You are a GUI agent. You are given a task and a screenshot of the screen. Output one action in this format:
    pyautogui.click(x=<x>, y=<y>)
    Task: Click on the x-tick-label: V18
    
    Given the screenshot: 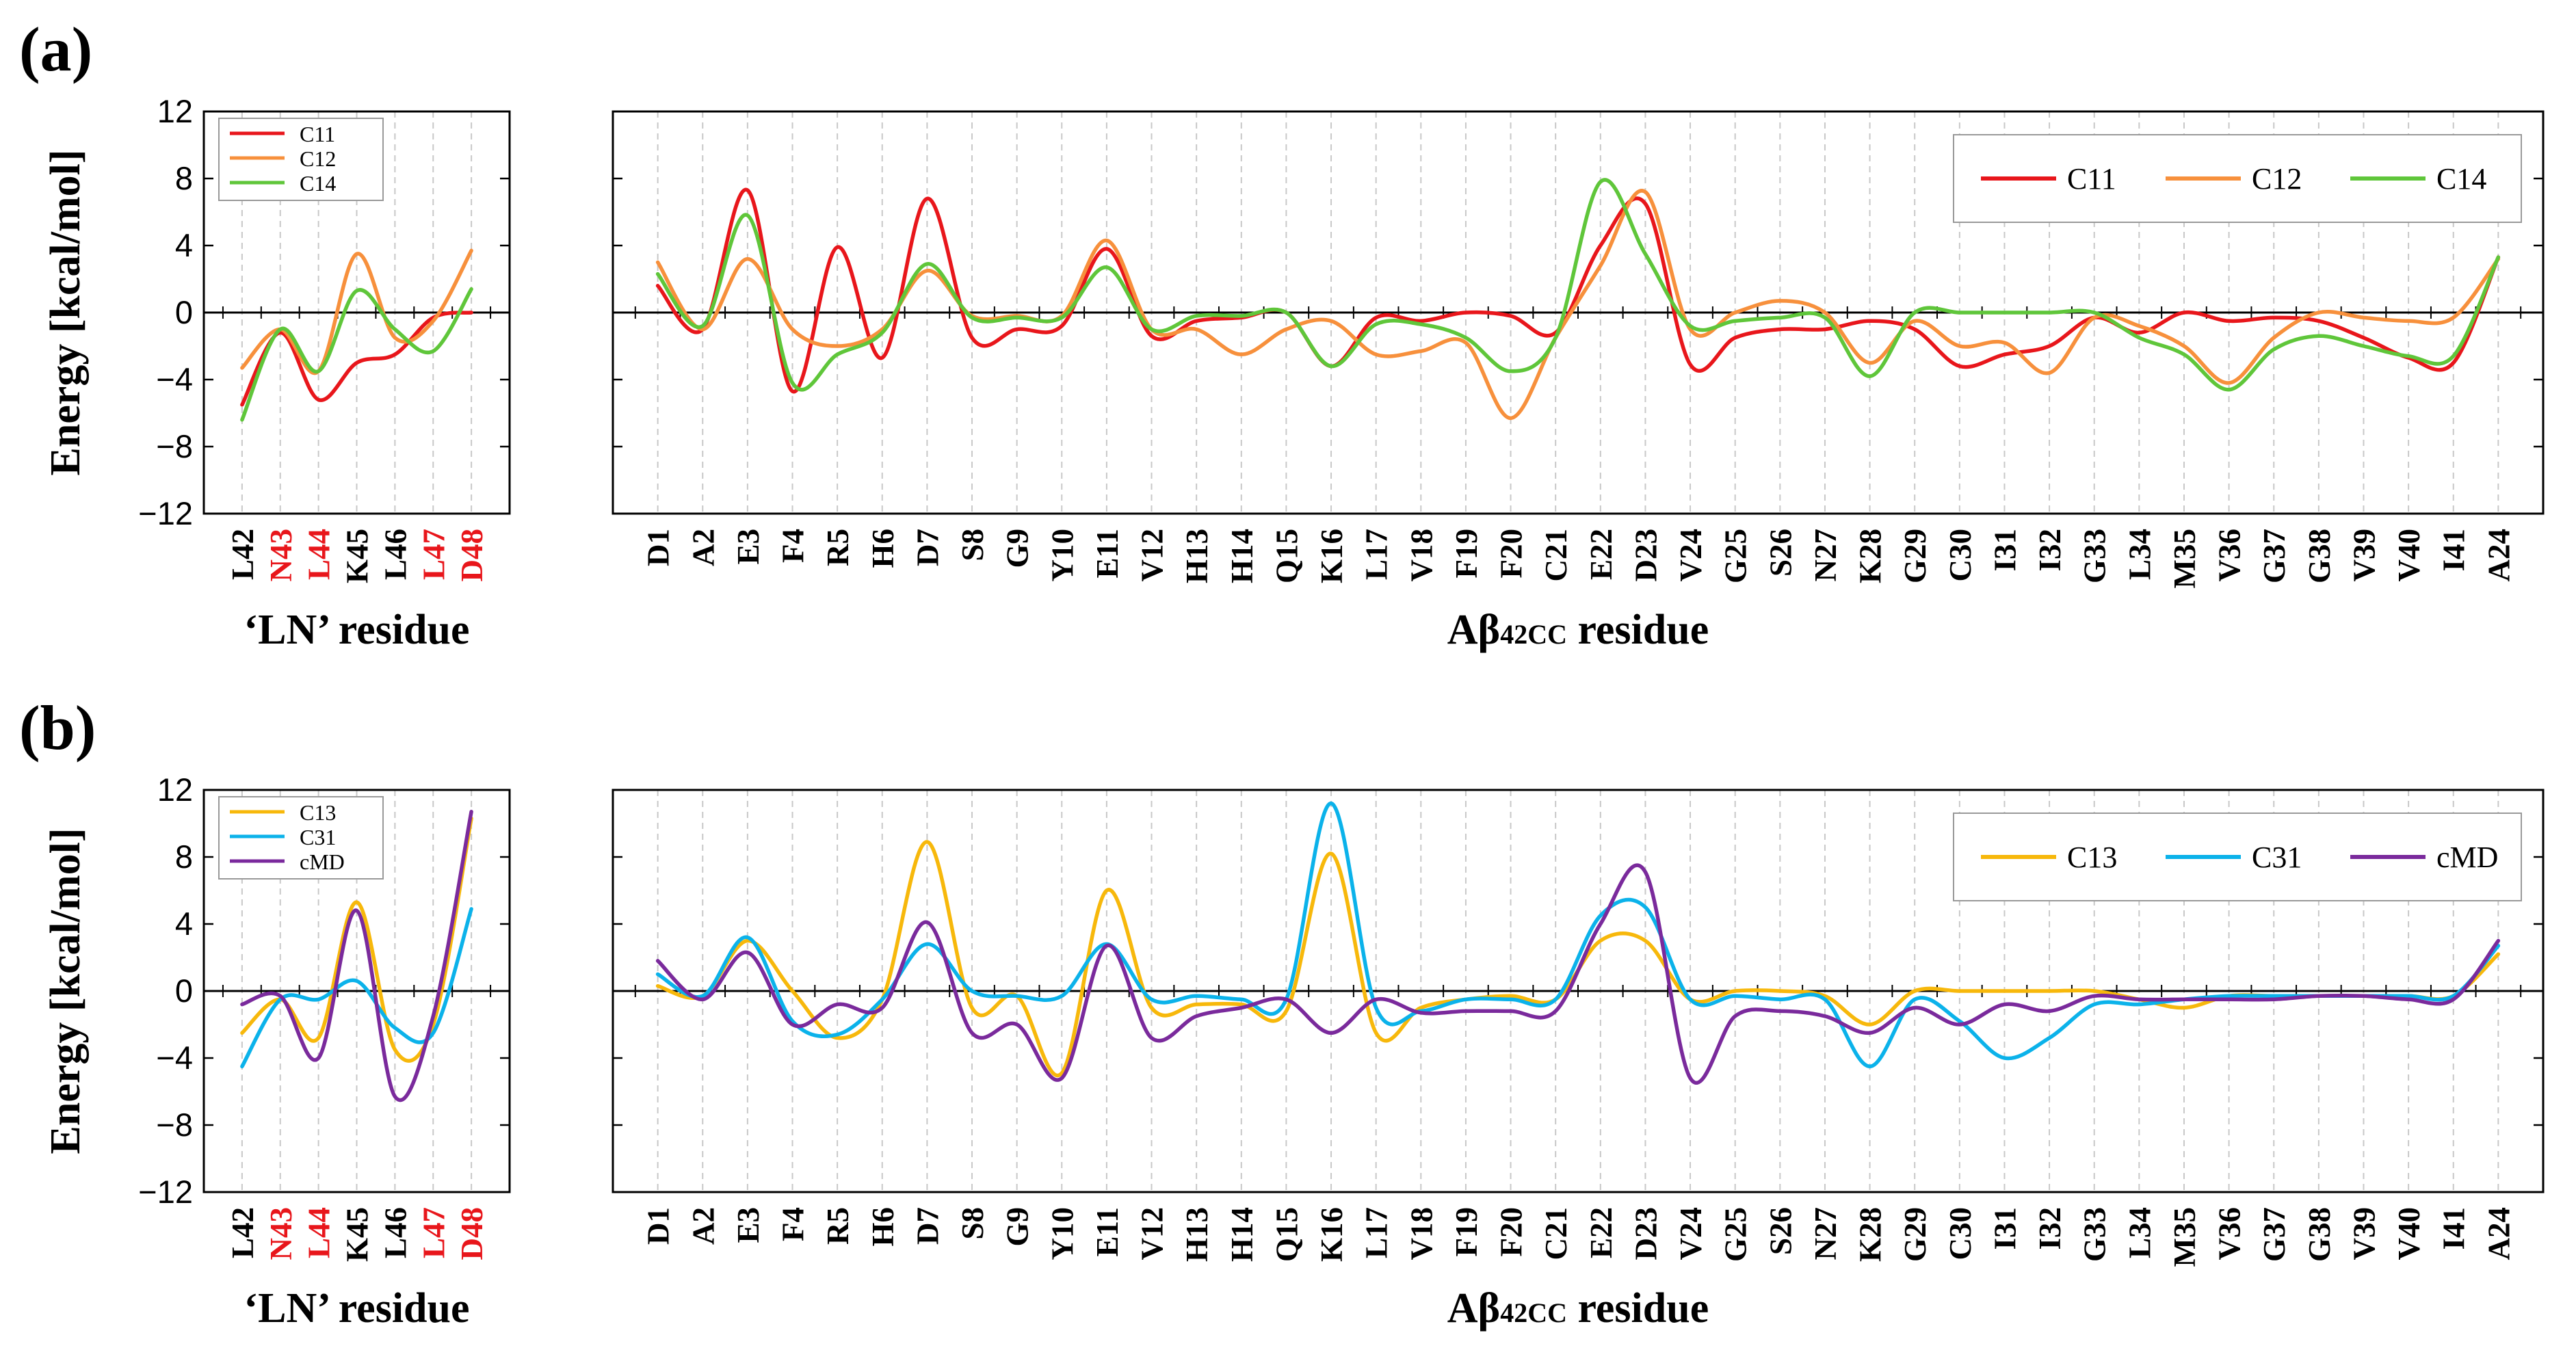 What is the action you would take?
    pyautogui.click(x=1421, y=1233)
    